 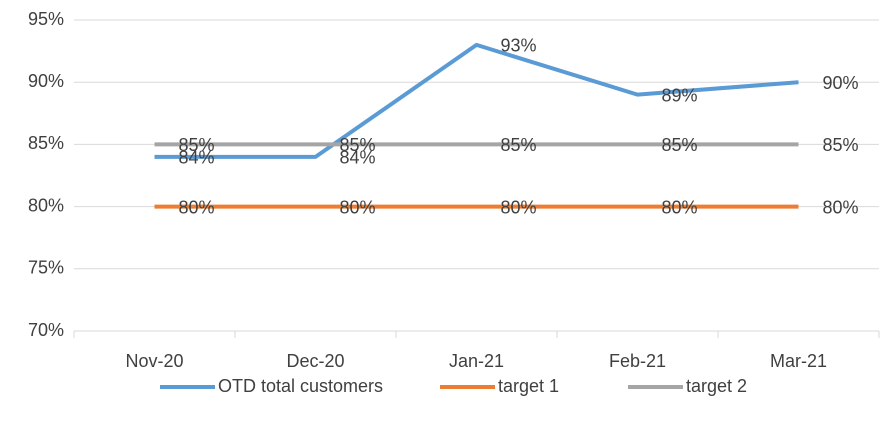 I want to click on x-tick-label: Dec-20, so click(x=315, y=361).